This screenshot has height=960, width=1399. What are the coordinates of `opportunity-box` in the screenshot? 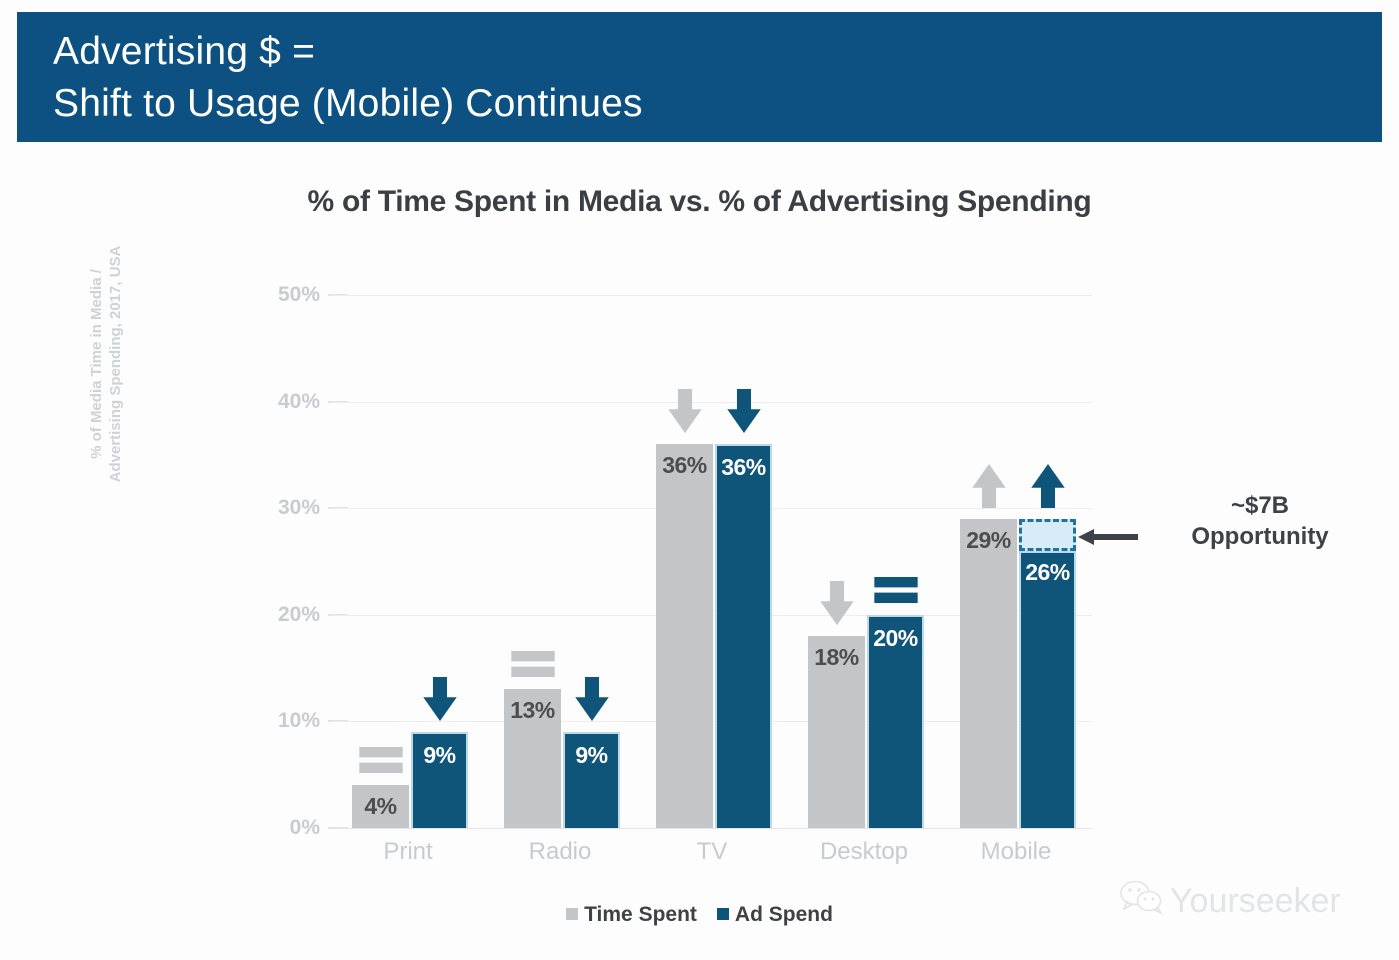 It's located at (1047, 534).